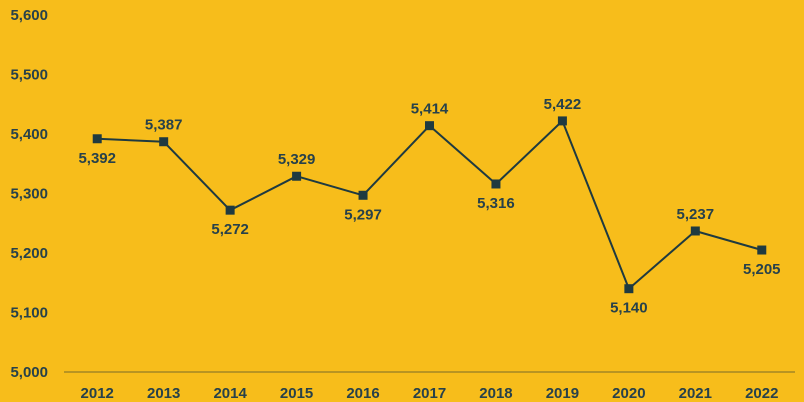 The image size is (804, 402). What do you see at coordinates (430, 109) in the screenshot?
I see `data-label: 5,414` at bounding box center [430, 109].